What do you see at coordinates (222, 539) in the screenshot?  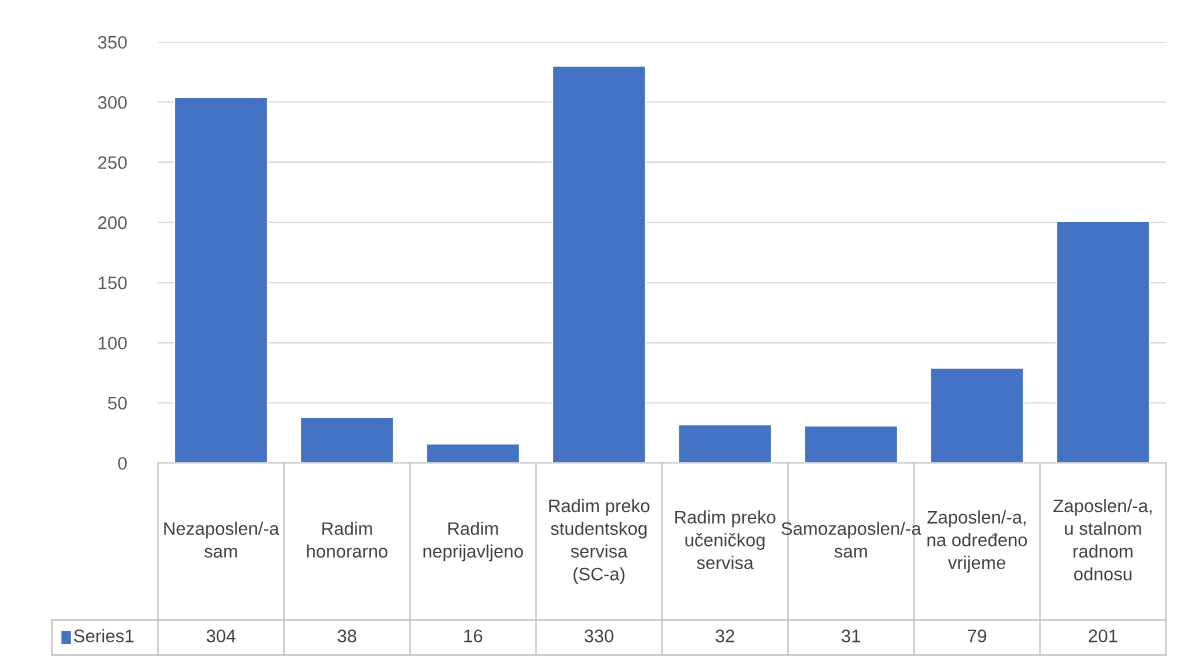 I see `x-tick-label: Nezaposlen/-a sam` at bounding box center [222, 539].